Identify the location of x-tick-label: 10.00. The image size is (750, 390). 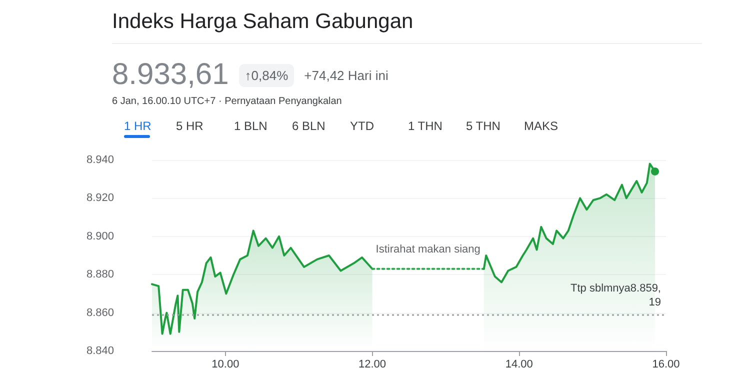
(226, 364).